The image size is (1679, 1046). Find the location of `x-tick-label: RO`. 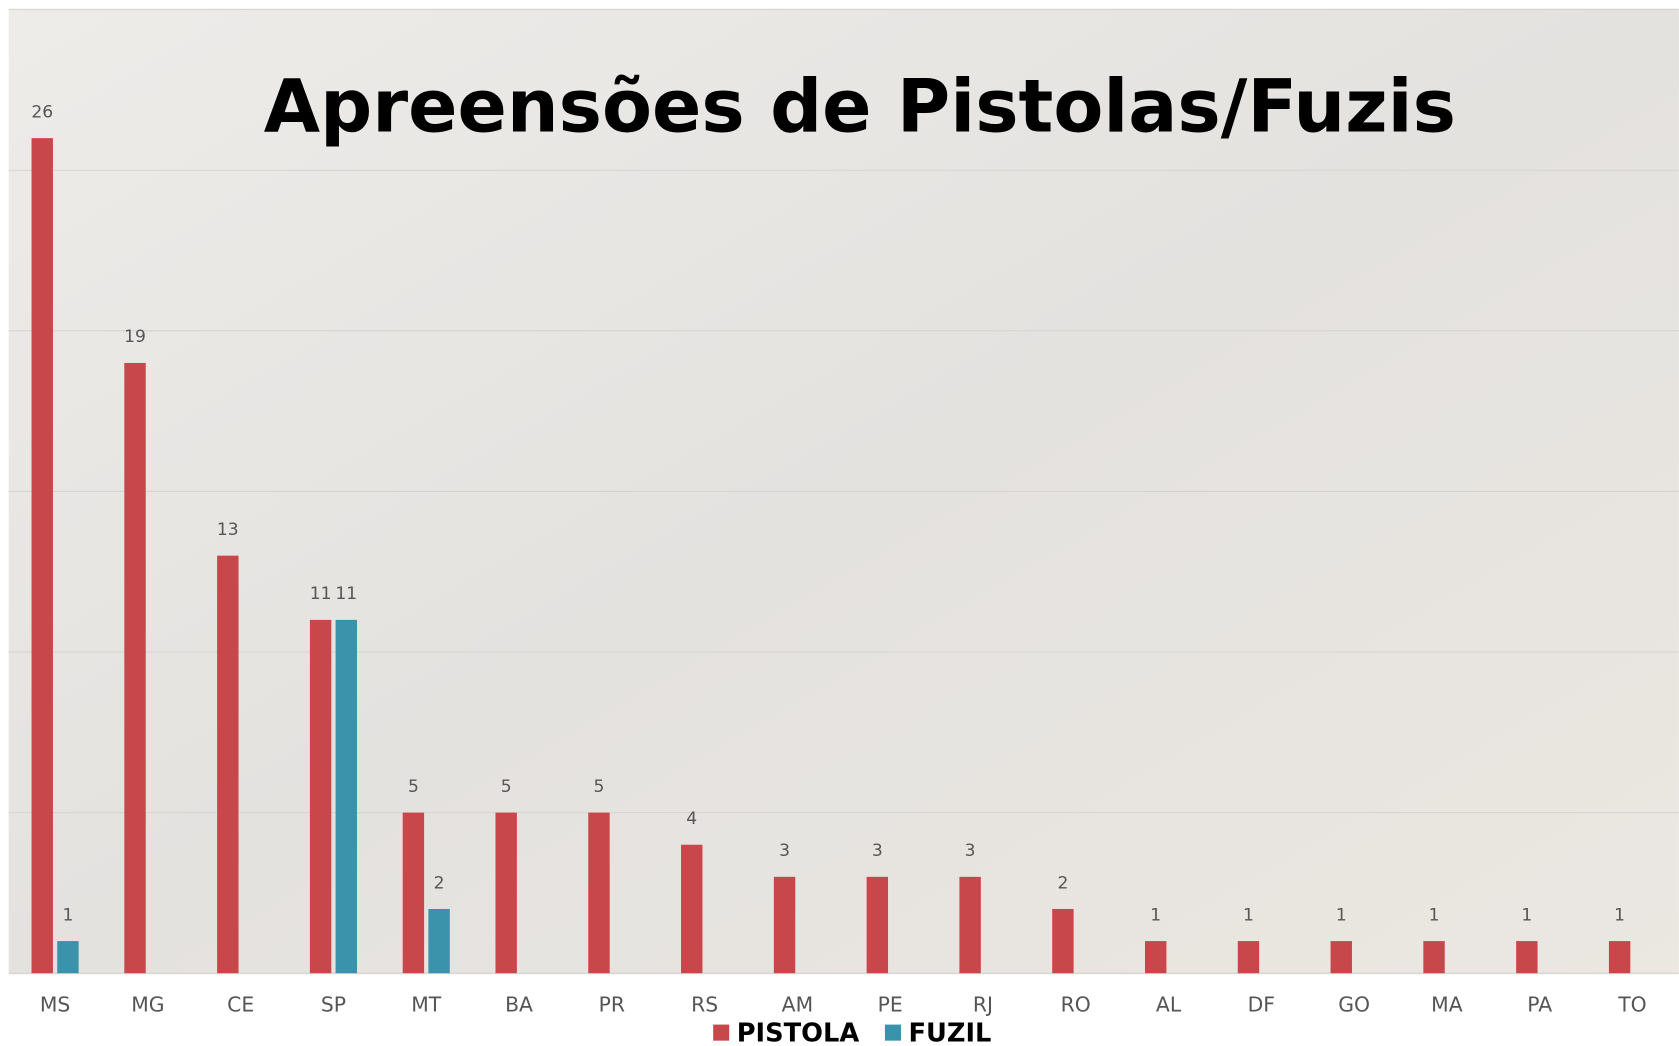

x-tick-label: RO is located at coordinates (1076, 1004).